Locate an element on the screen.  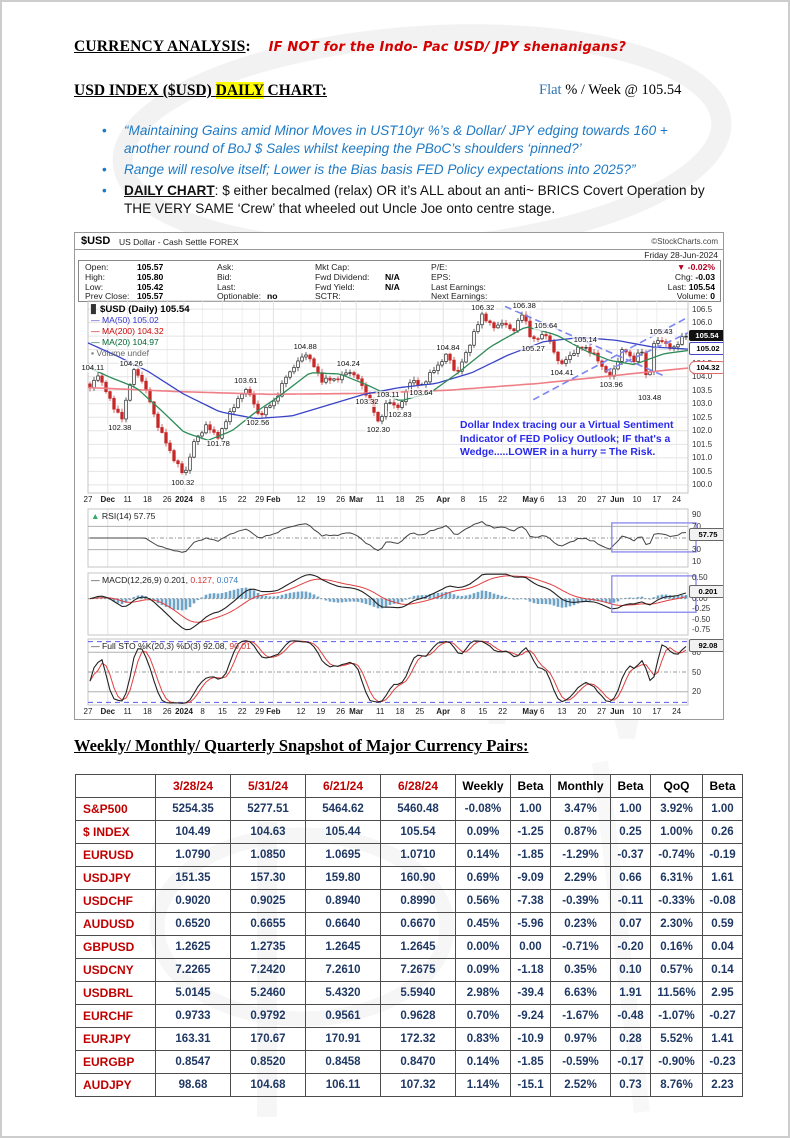
stoch-axis-label: 20 is located at coordinates (696, 692).